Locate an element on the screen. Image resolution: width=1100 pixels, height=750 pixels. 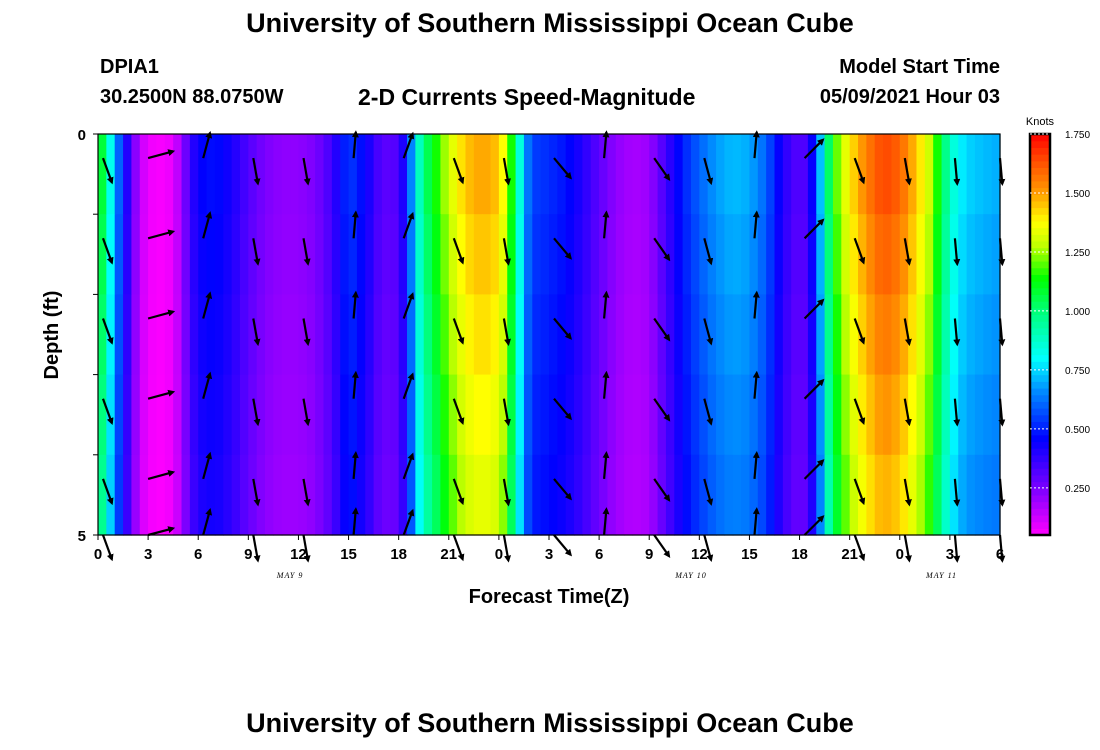
station-coordinates: 30.2500N 88.0750W is located at coordinates (192, 97).